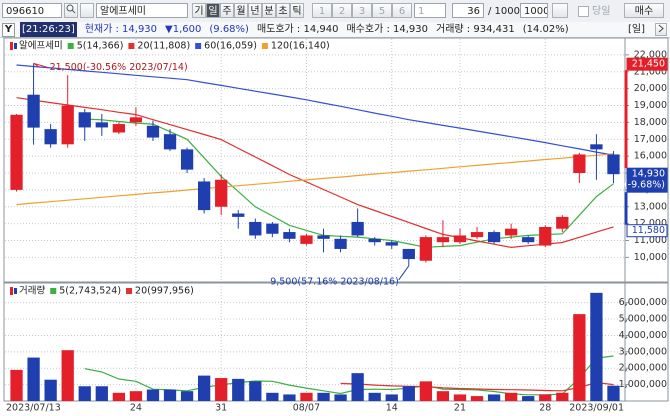 Image resolution: width=670 pixels, height=416 pixels. I want to click on buy-button: 매수, so click(644, 10).